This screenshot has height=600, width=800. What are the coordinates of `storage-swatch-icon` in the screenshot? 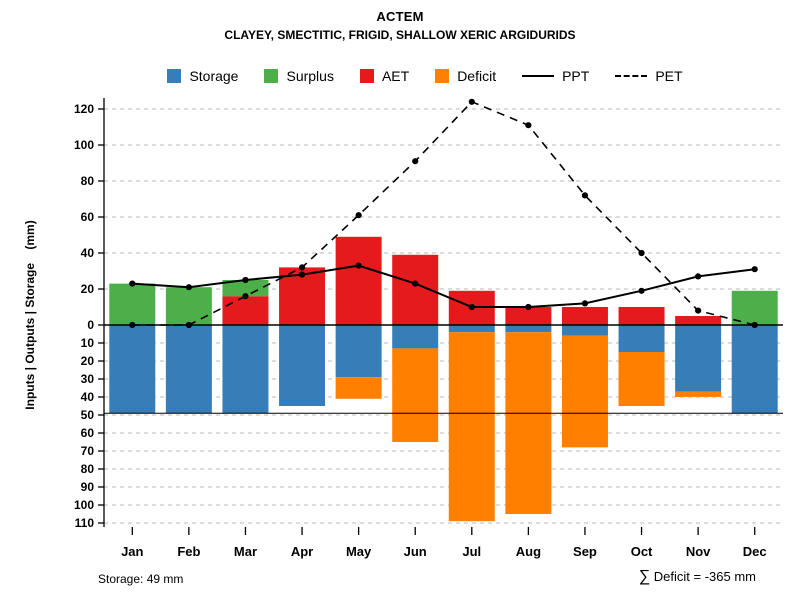 It's located at (174, 76).